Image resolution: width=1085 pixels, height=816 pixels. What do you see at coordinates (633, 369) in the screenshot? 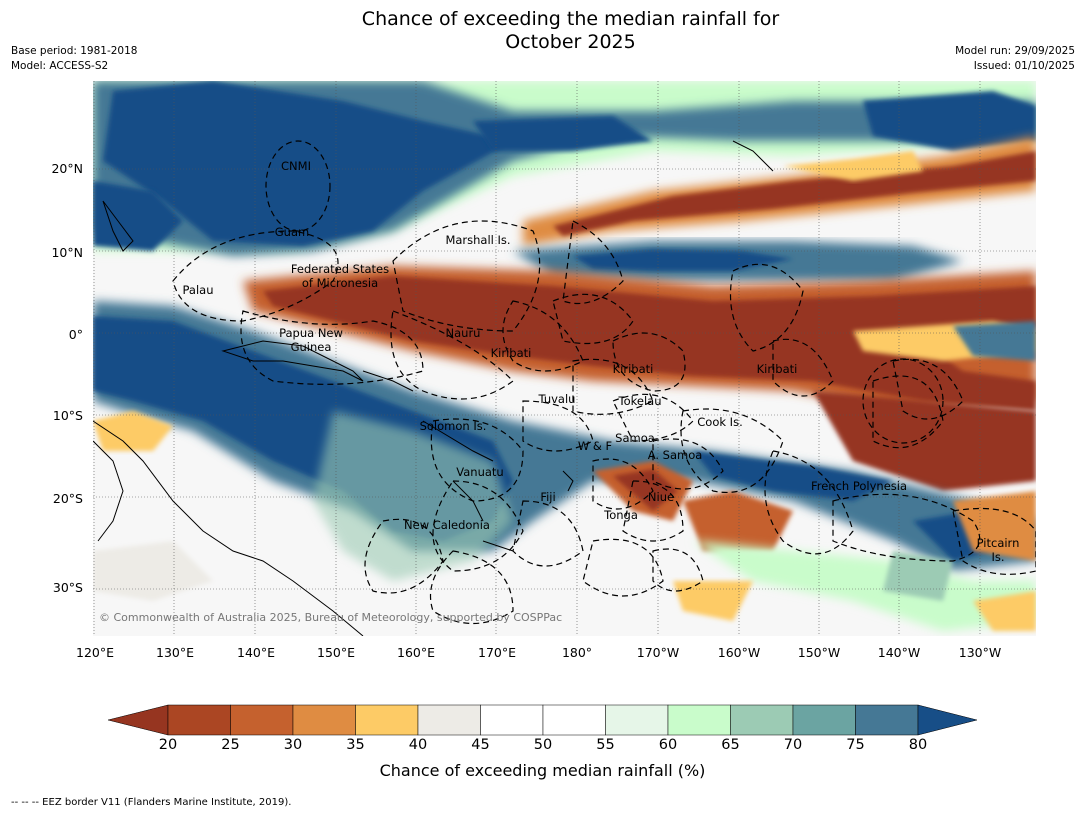
I see `region-label-kiribati-central: Kiribati` at bounding box center [633, 369].